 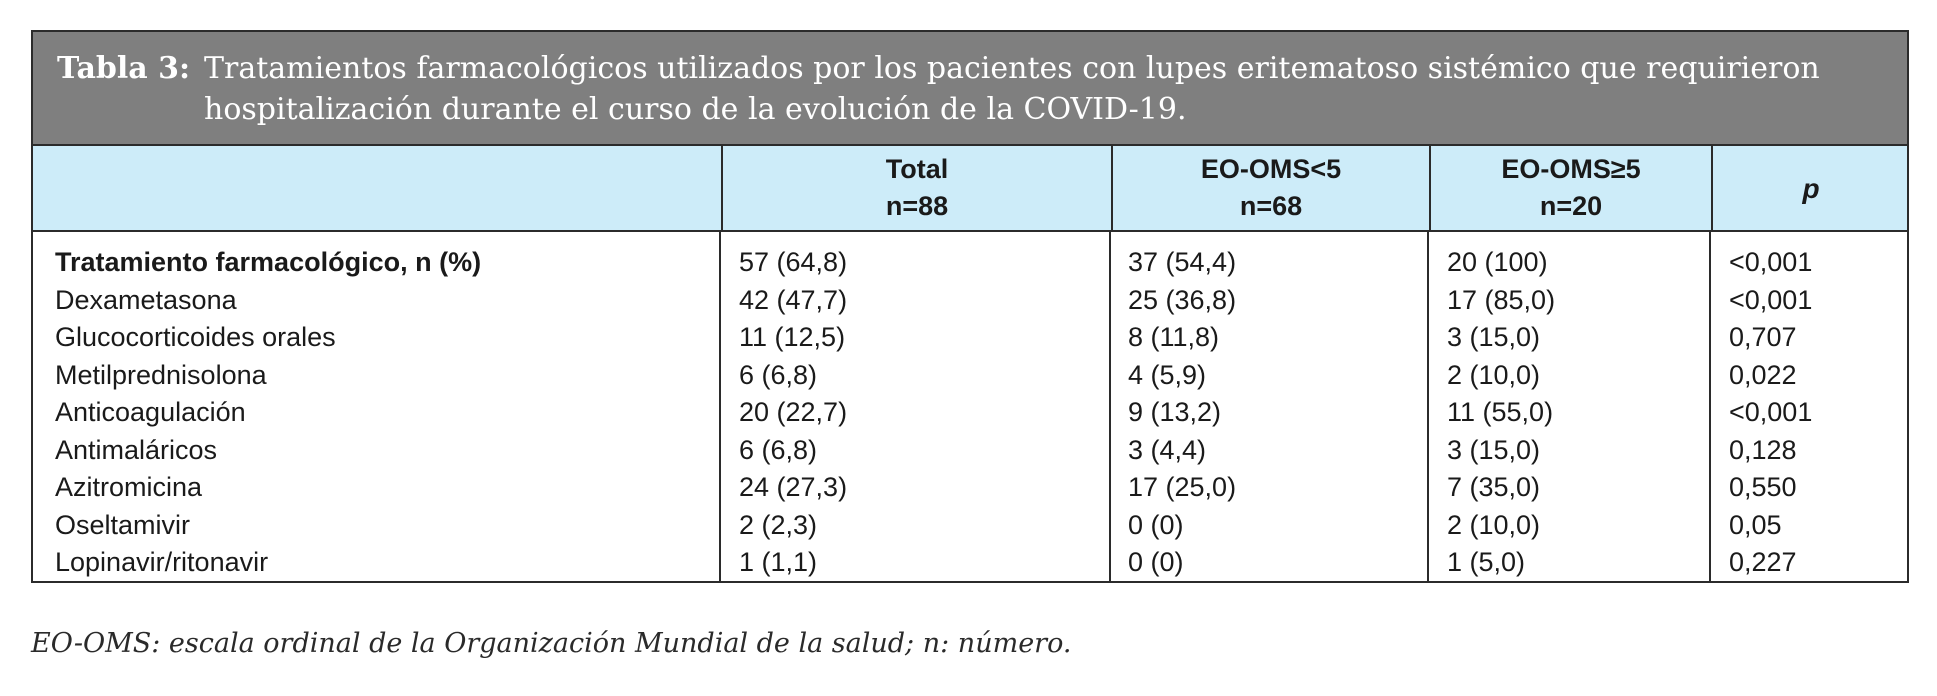 What do you see at coordinates (1494, 487) in the screenshot?
I see `cell-eo-oms-high: 7 (35,0)` at bounding box center [1494, 487].